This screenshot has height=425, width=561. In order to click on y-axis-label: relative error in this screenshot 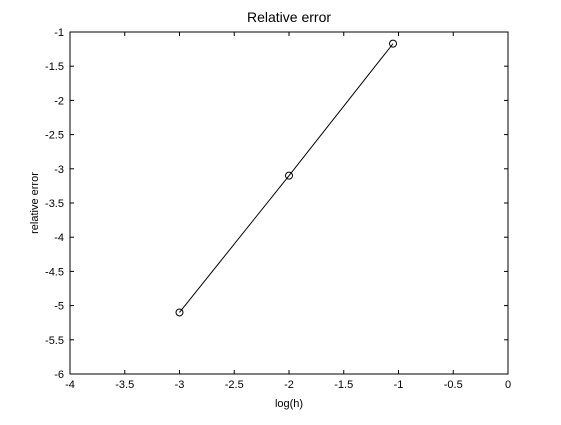, I will do `click(35, 203)`.